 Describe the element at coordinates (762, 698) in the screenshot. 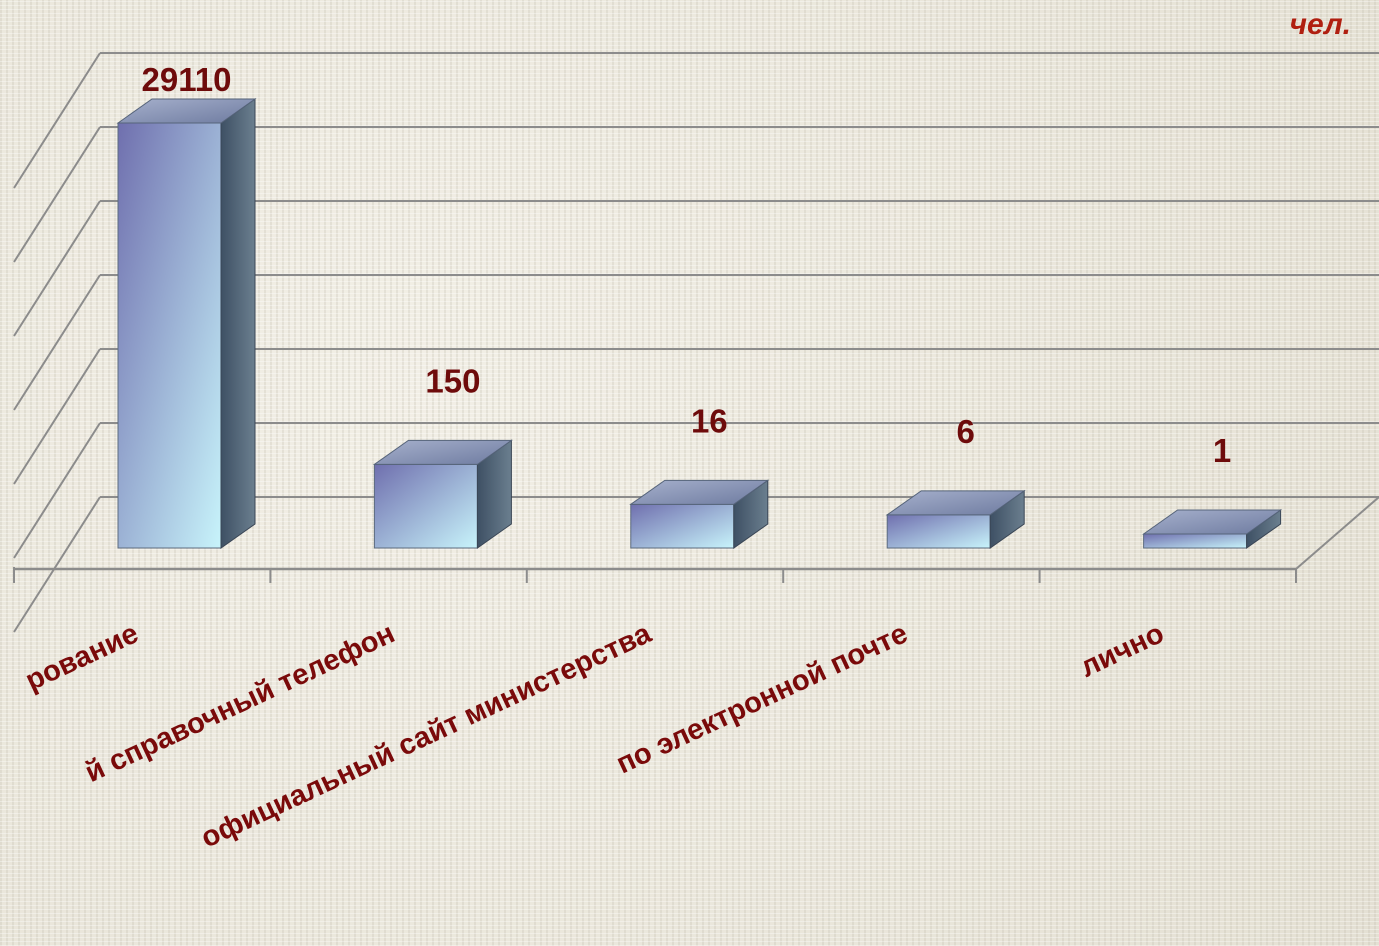

I see `category-label: по электронной почте` at that location.